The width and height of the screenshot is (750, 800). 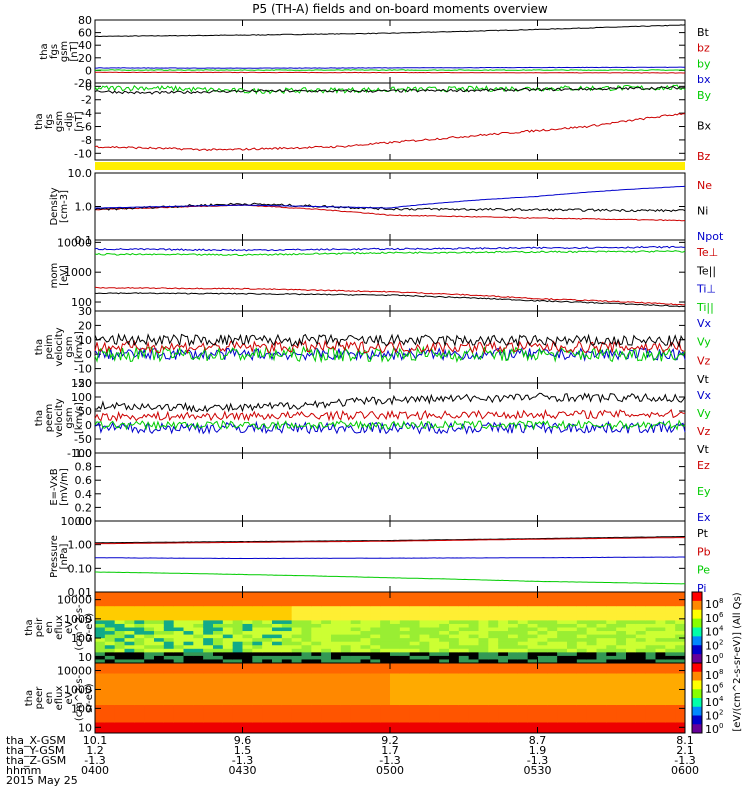 What do you see at coordinates (77, 521) in the screenshot?
I see `y-tick-label: 10.00` at bounding box center [77, 521].